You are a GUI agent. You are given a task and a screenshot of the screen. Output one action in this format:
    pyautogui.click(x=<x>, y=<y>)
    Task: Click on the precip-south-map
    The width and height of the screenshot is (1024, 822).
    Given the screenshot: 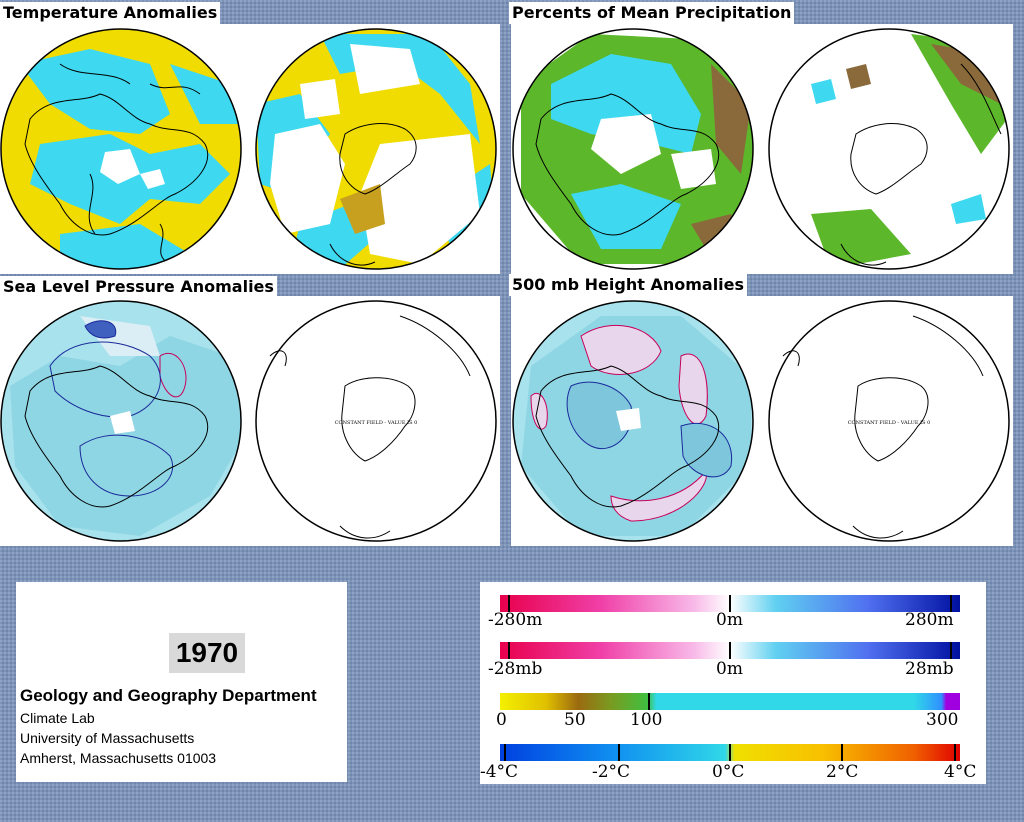 What is the action you would take?
    pyautogui.click(x=889, y=149)
    